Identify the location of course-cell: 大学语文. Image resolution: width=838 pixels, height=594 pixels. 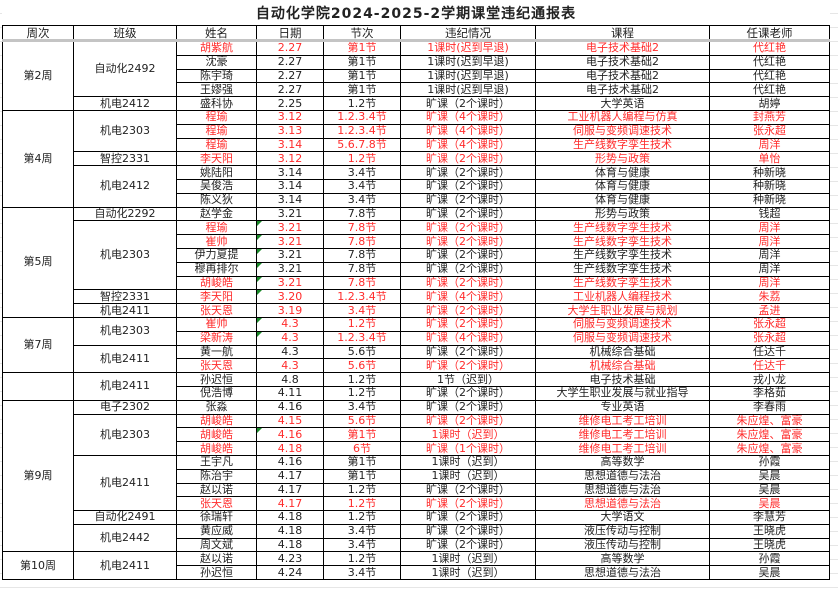
(622, 517).